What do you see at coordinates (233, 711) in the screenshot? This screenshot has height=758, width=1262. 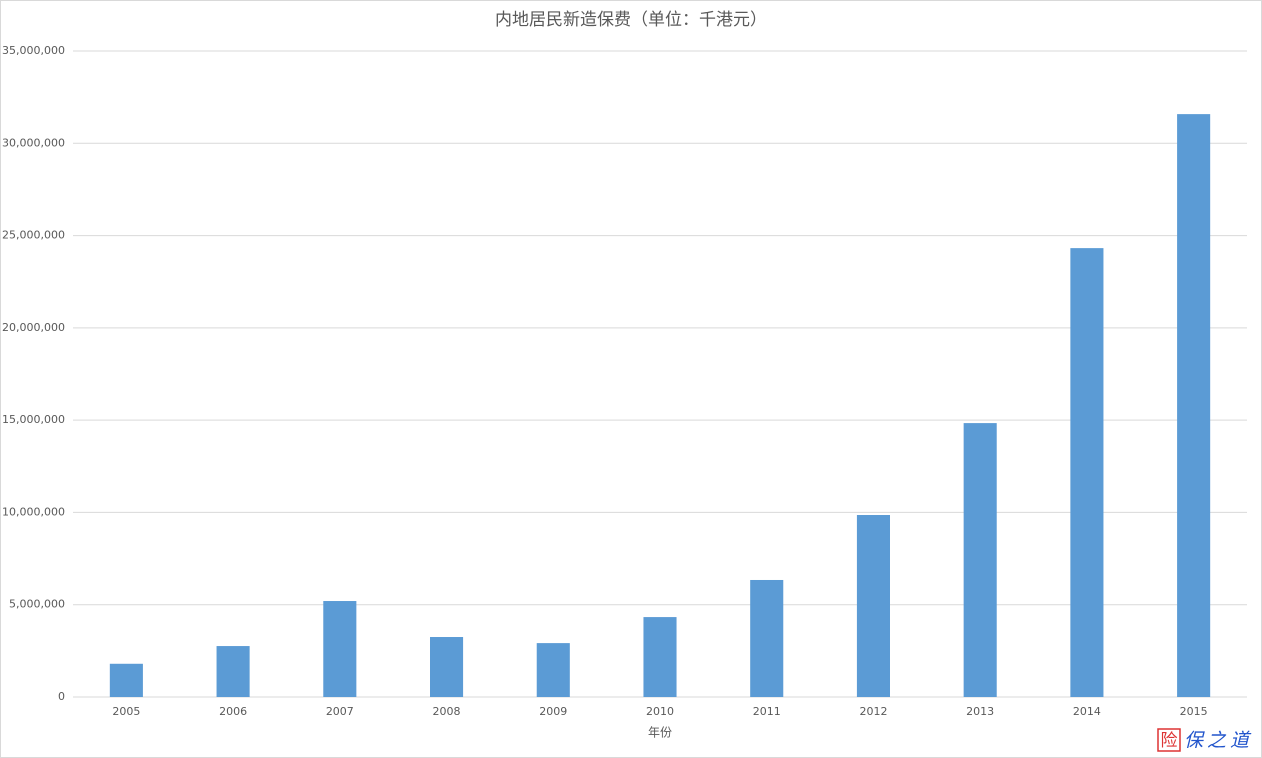 I see `x-tick-label: 2006` at bounding box center [233, 711].